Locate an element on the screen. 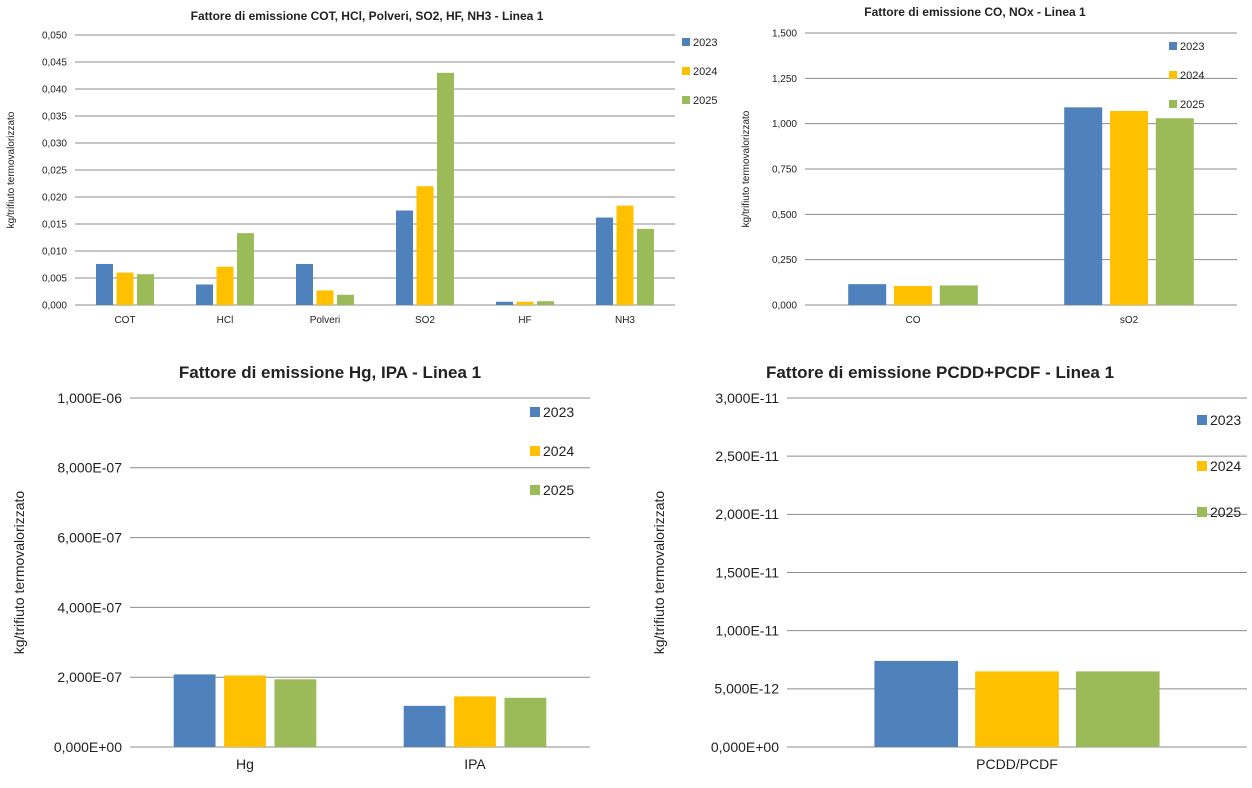  y-tick-label: 2,000E-07 is located at coordinates (89, 677).